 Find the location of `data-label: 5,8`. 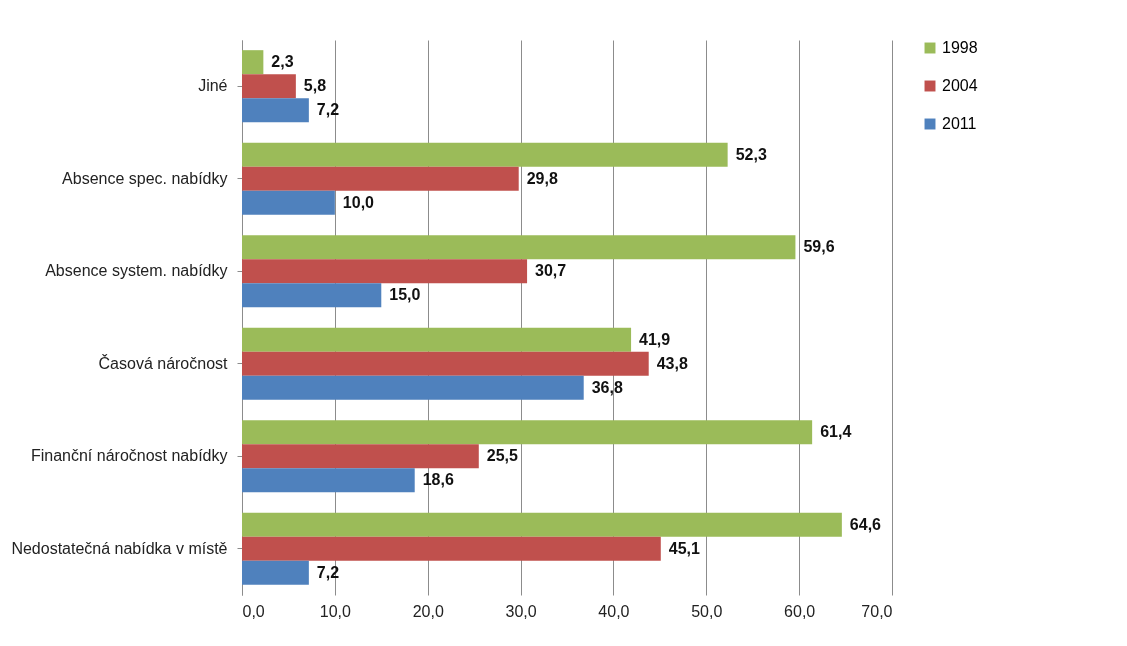

data-label: 5,8 is located at coordinates (315, 86).